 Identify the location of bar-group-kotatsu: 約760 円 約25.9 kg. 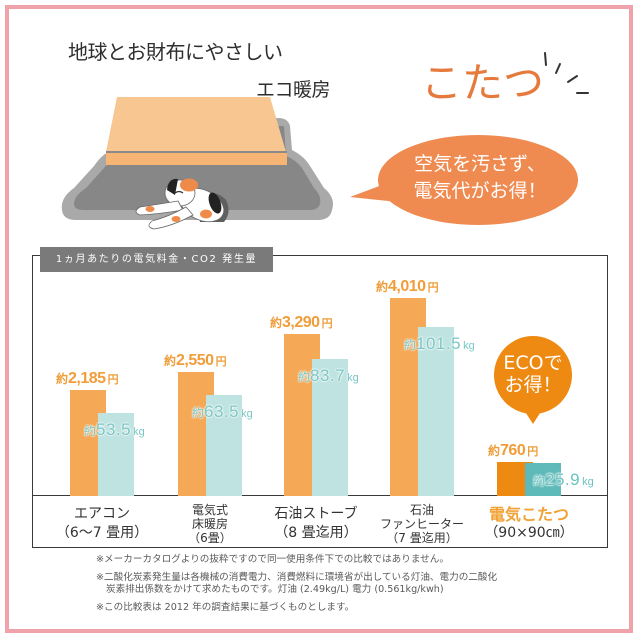
(541, 376).